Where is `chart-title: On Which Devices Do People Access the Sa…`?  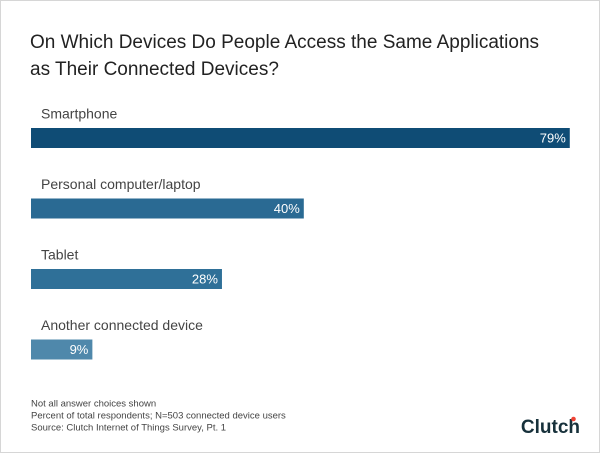 chart-title: On Which Devices Do People Access the Sa… is located at coordinates (287, 56).